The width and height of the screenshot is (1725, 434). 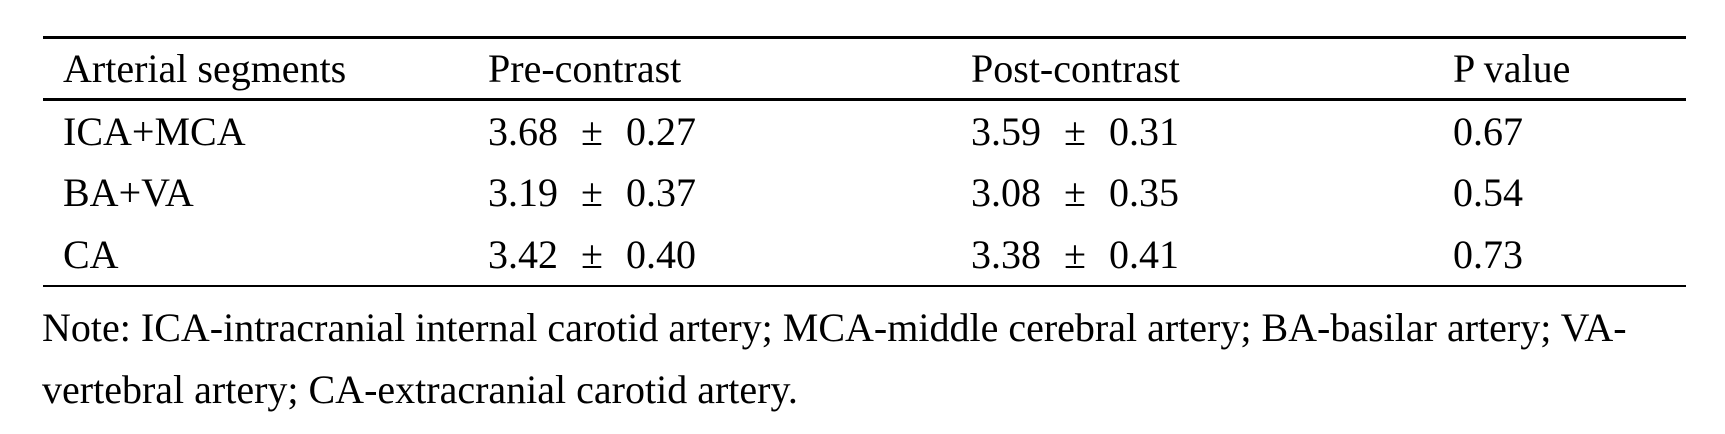 I want to click on cell-post-contrast-value: 3.59 ± 0.31, so click(x=1075, y=131).